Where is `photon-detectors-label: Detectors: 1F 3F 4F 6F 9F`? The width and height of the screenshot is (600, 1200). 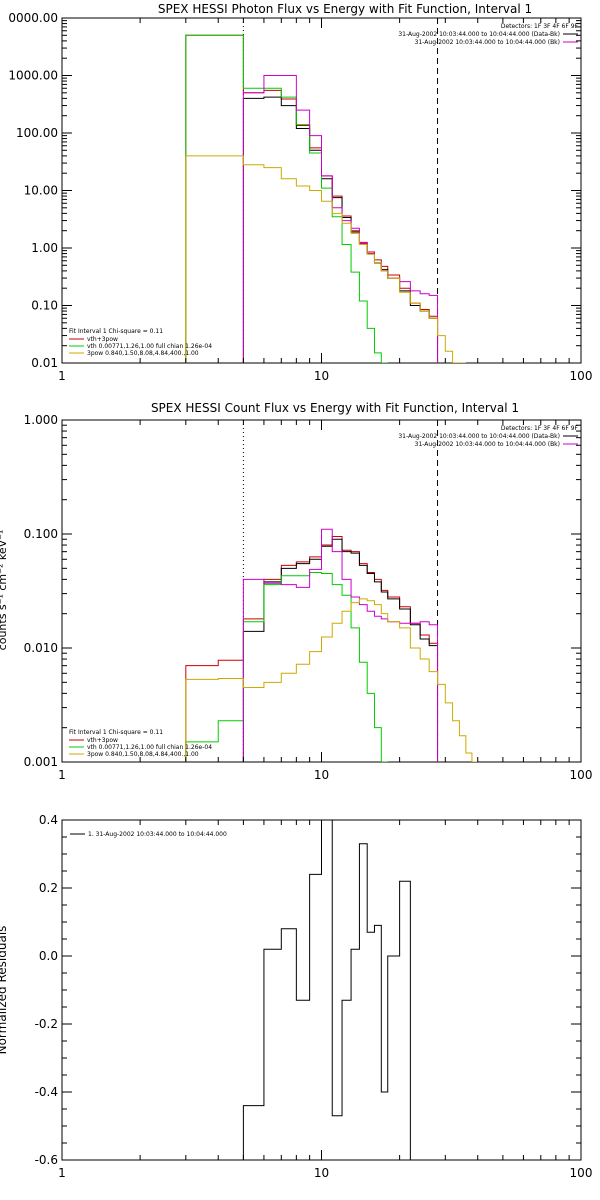
photon-detectors-label: Detectors: 1F 3F 4F 6F 9F is located at coordinates (540, 26).